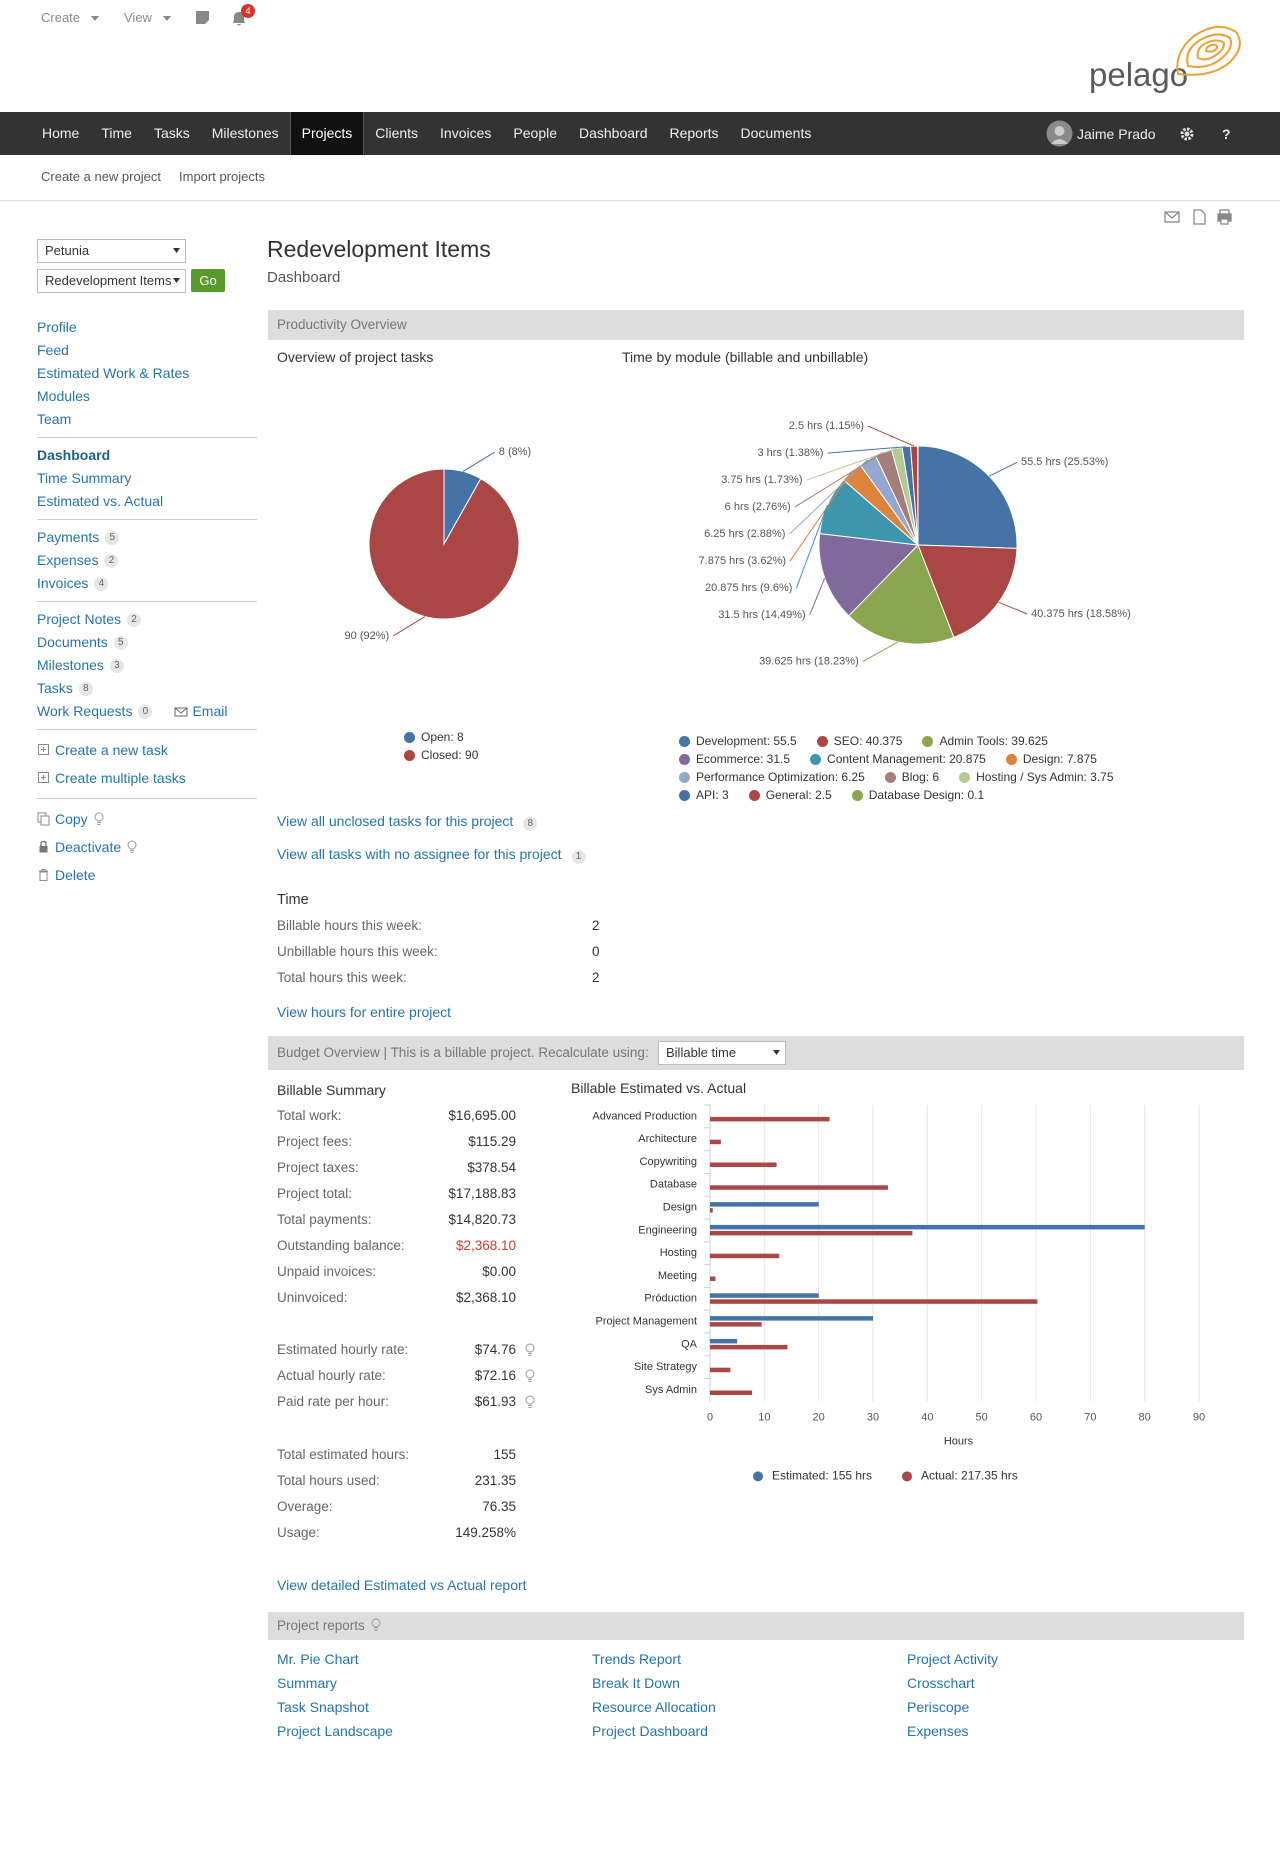  Describe the element at coordinates (100, 501) in the screenshot. I see `sidebar-link: Estimated vs. Actual` at that location.